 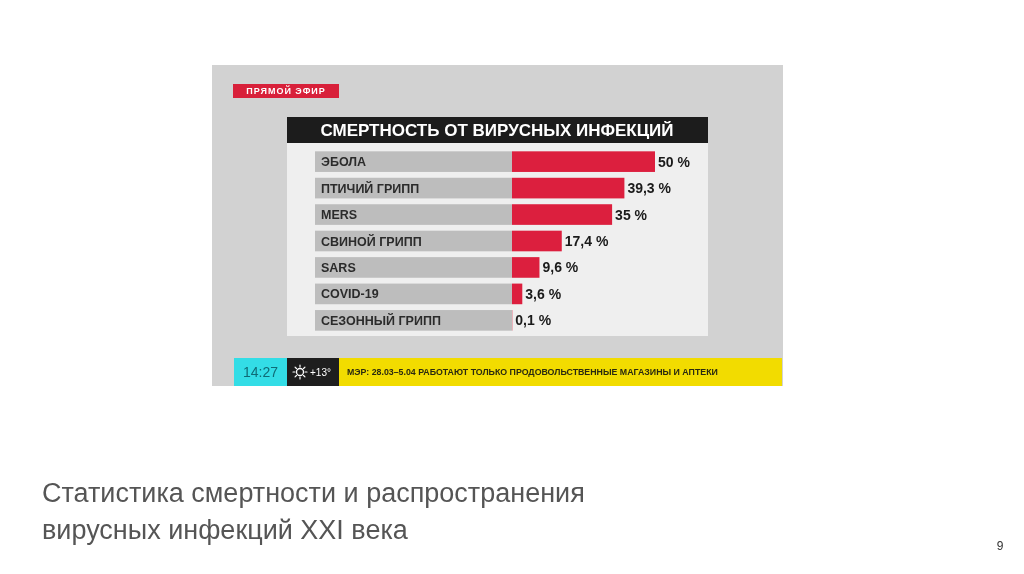 I want to click on data-label: 35 %, so click(x=631, y=214).